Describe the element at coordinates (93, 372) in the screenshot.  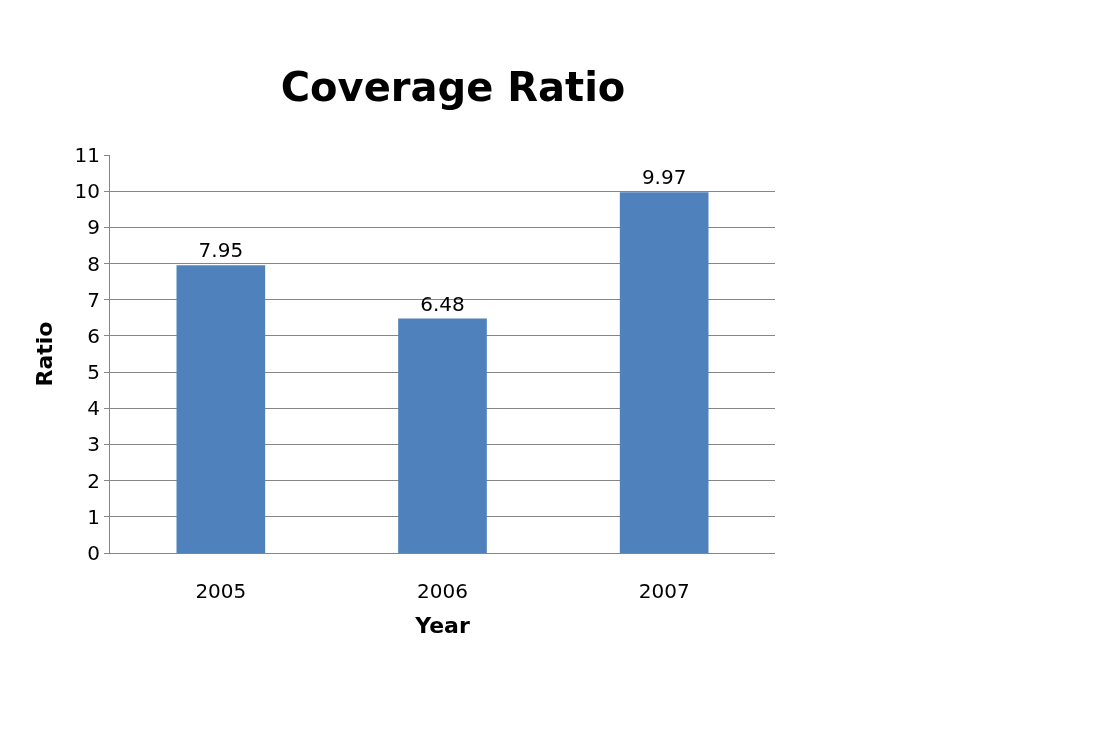
I see `y-tick-label: 5` at that location.